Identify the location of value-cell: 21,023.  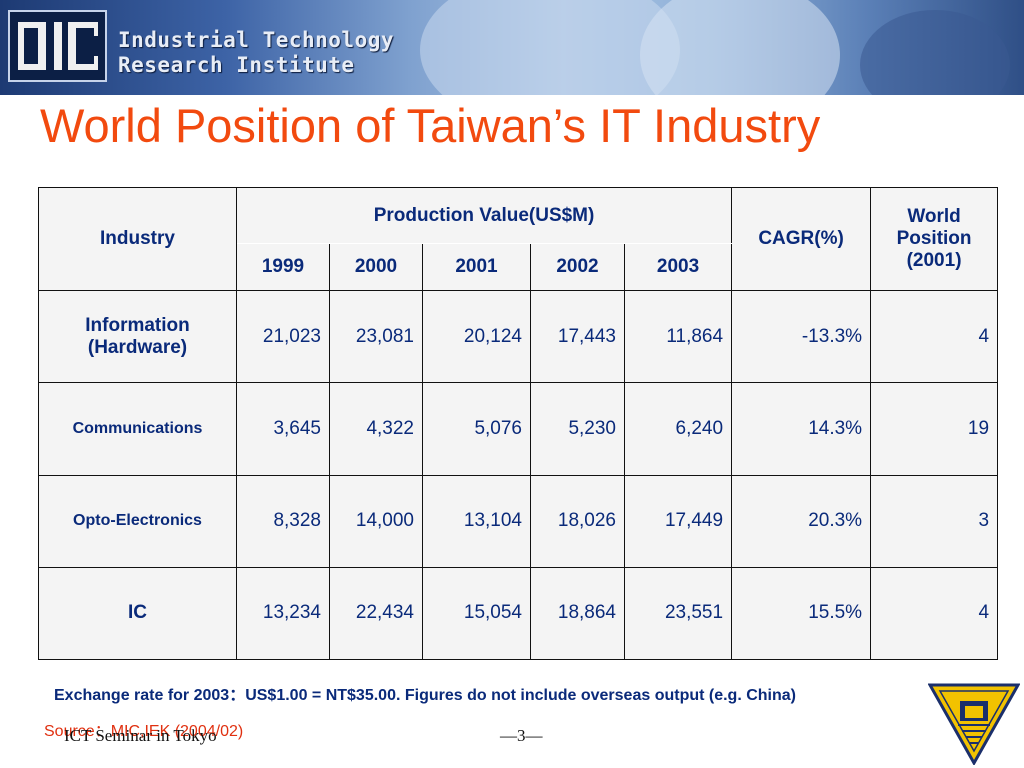
(283, 337).